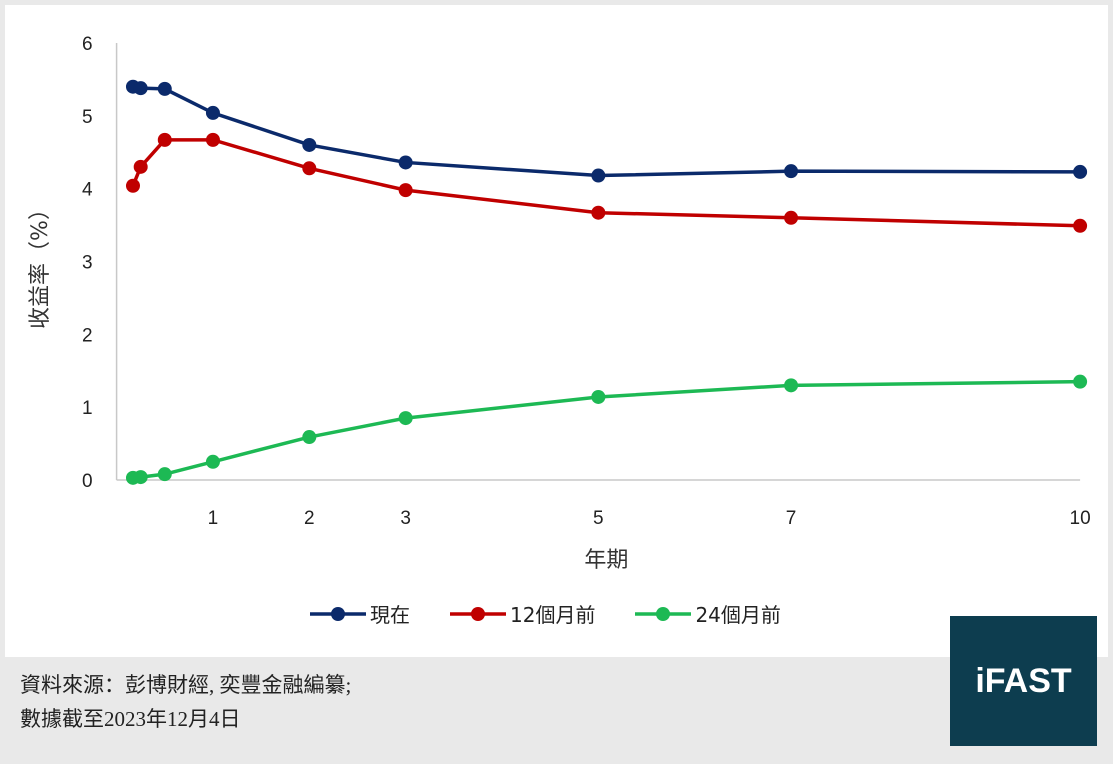 The image size is (1113, 764). What do you see at coordinates (87, 263) in the screenshot?
I see `y-tick-label: 3` at bounding box center [87, 263].